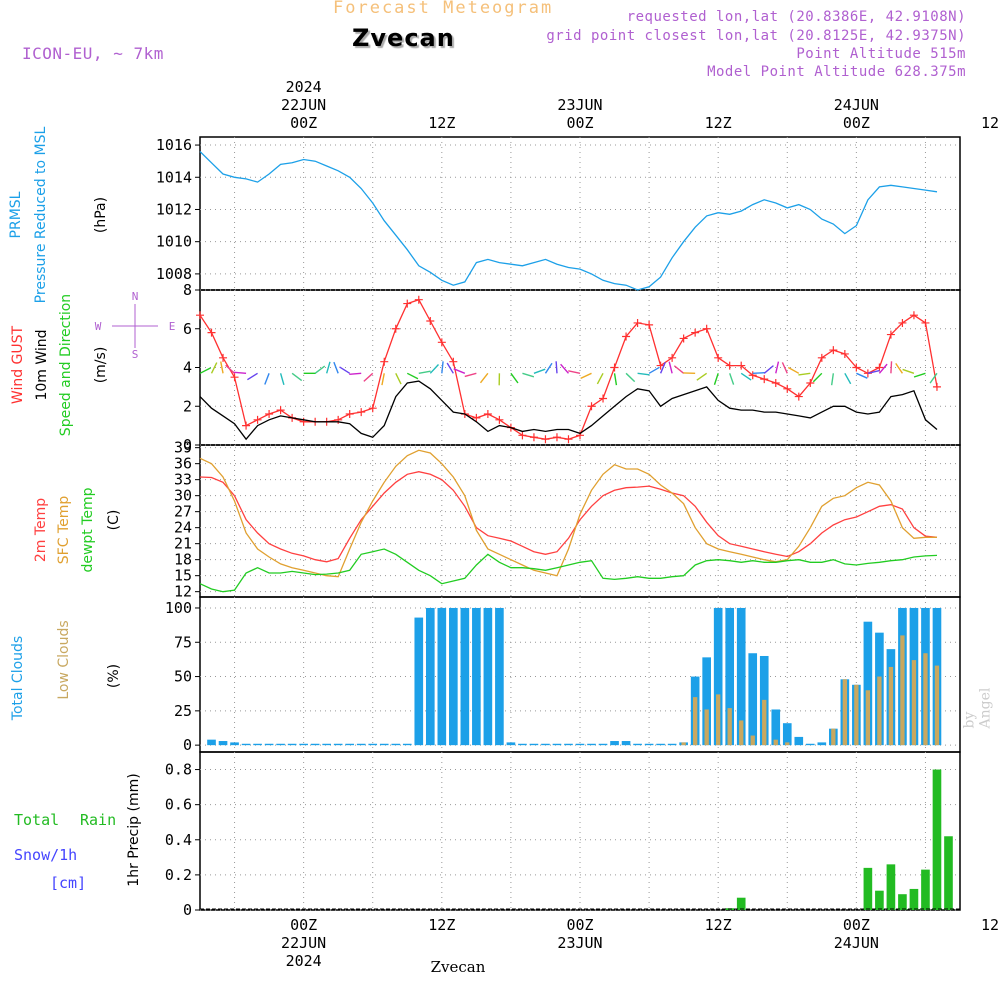  What do you see at coordinates (135, 354) in the screenshot?
I see `compass-s: S` at bounding box center [135, 354].